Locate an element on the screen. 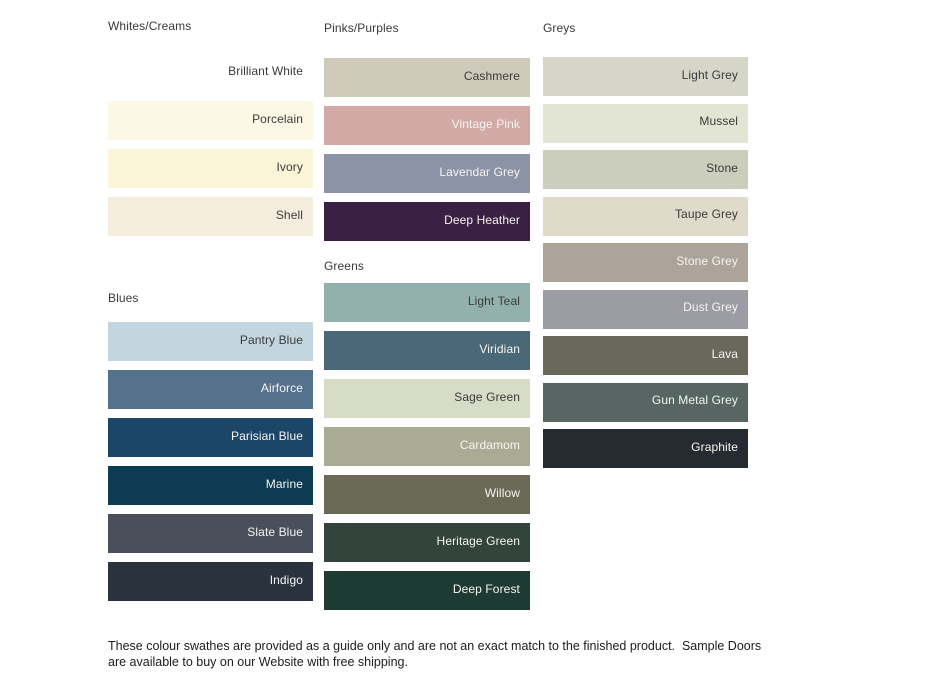 The image size is (933, 700). group-title-whites: Whites/Creams is located at coordinates (150, 26).